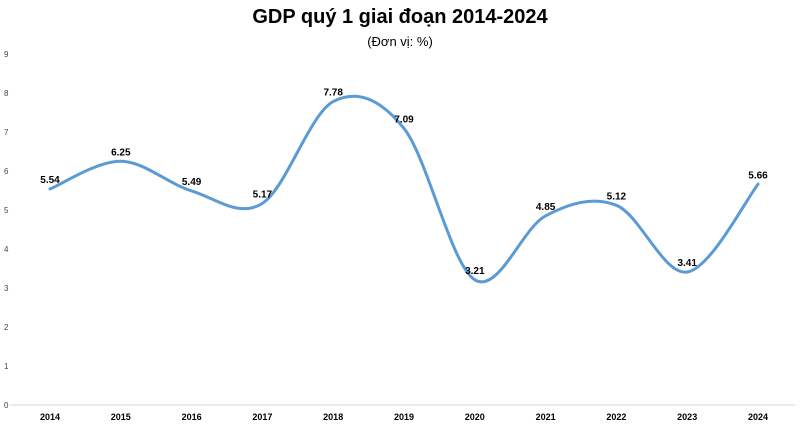 The height and width of the screenshot is (426, 800). What do you see at coordinates (6, 327) in the screenshot?
I see `y-tick-label: 2` at bounding box center [6, 327].